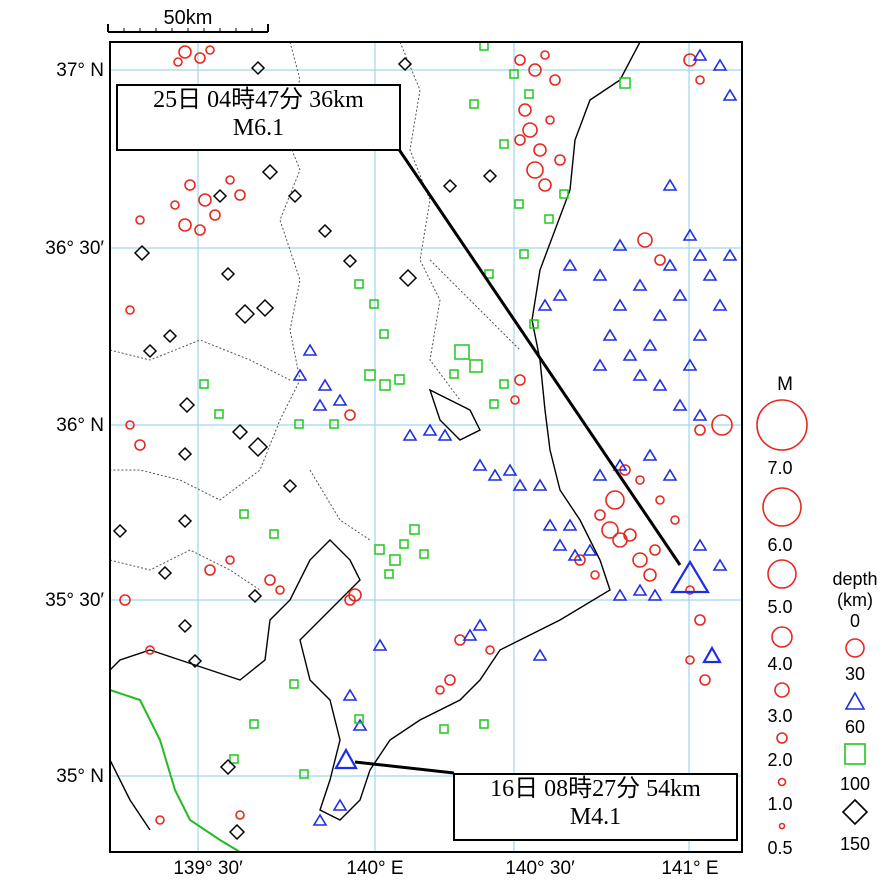 The image size is (888, 883). What do you see at coordinates (689, 868) in the screenshot?
I see `lon-label: 141° E` at bounding box center [689, 868].